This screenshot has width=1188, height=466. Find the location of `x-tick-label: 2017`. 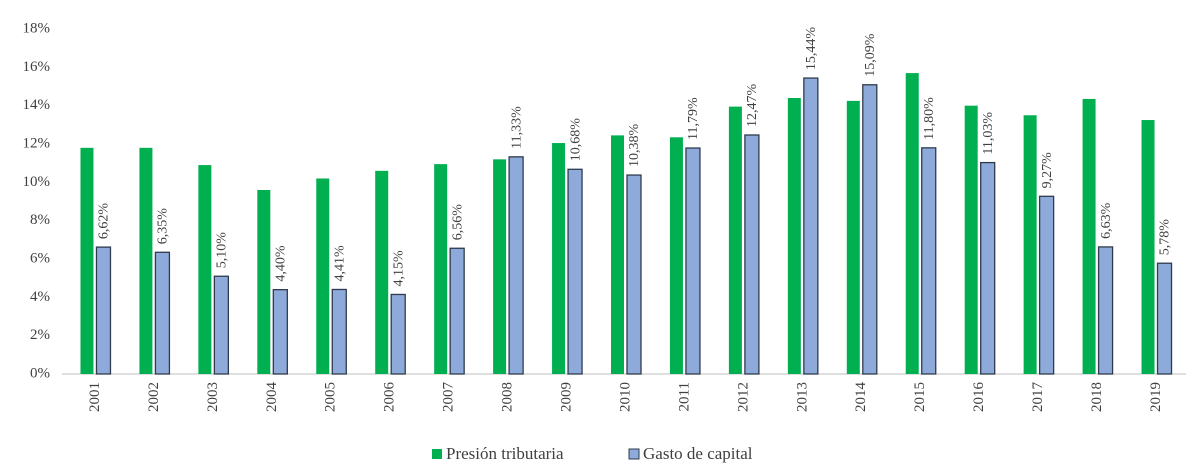

x-tick-label: 2017 is located at coordinates (1038, 397).